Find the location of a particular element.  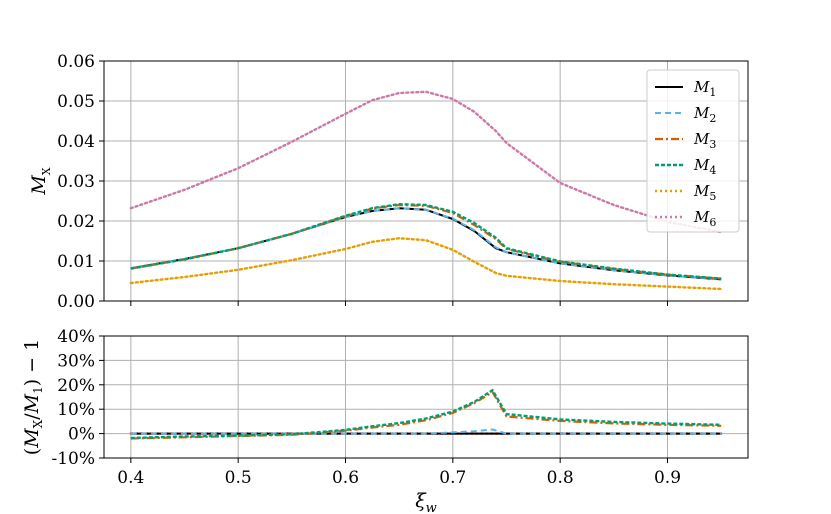

x-tick-label: 0.6 is located at coordinates (345, 478).